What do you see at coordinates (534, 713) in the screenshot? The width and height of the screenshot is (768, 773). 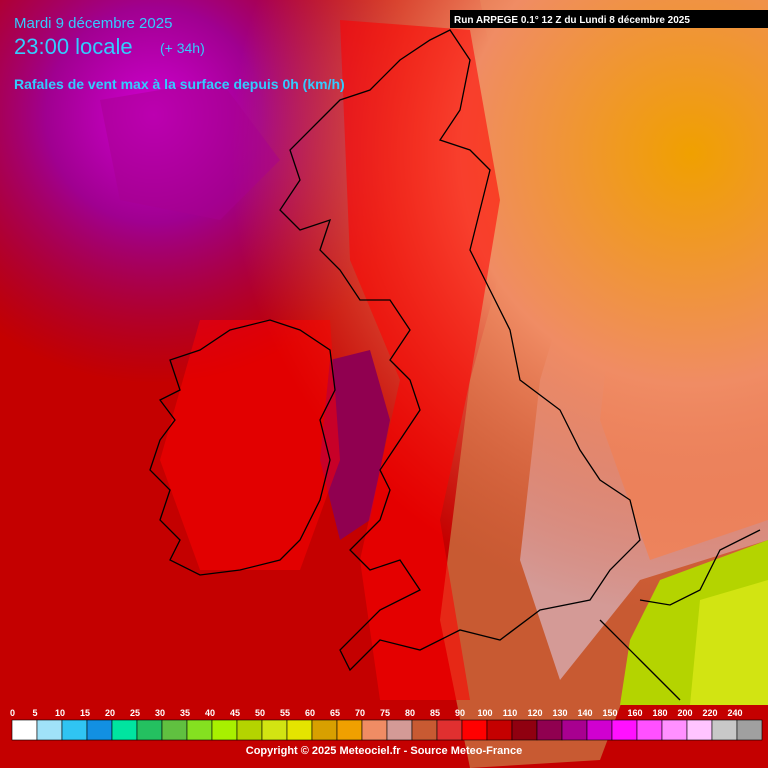 I see `scale-label: 120` at bounding box center [534, 713].